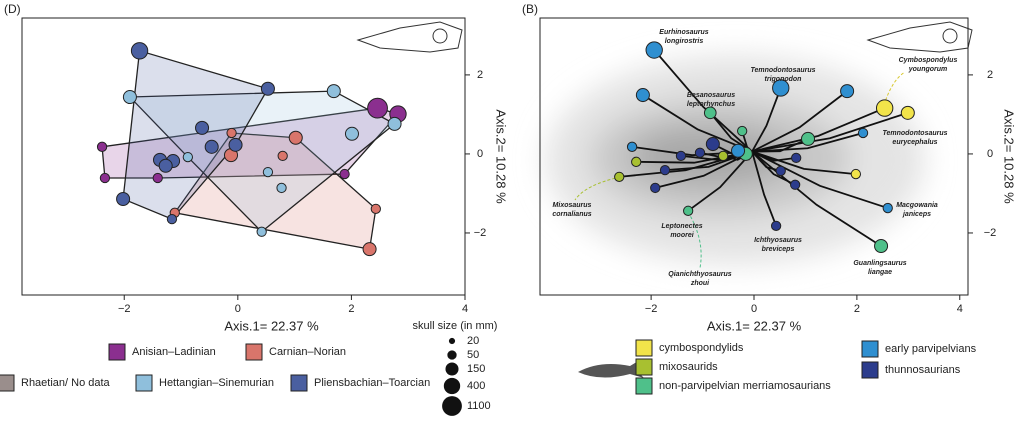  Describe the element at coordinates (684, 32) in the screenshot. I see `annotation: Eurhinosaurus` at that location.